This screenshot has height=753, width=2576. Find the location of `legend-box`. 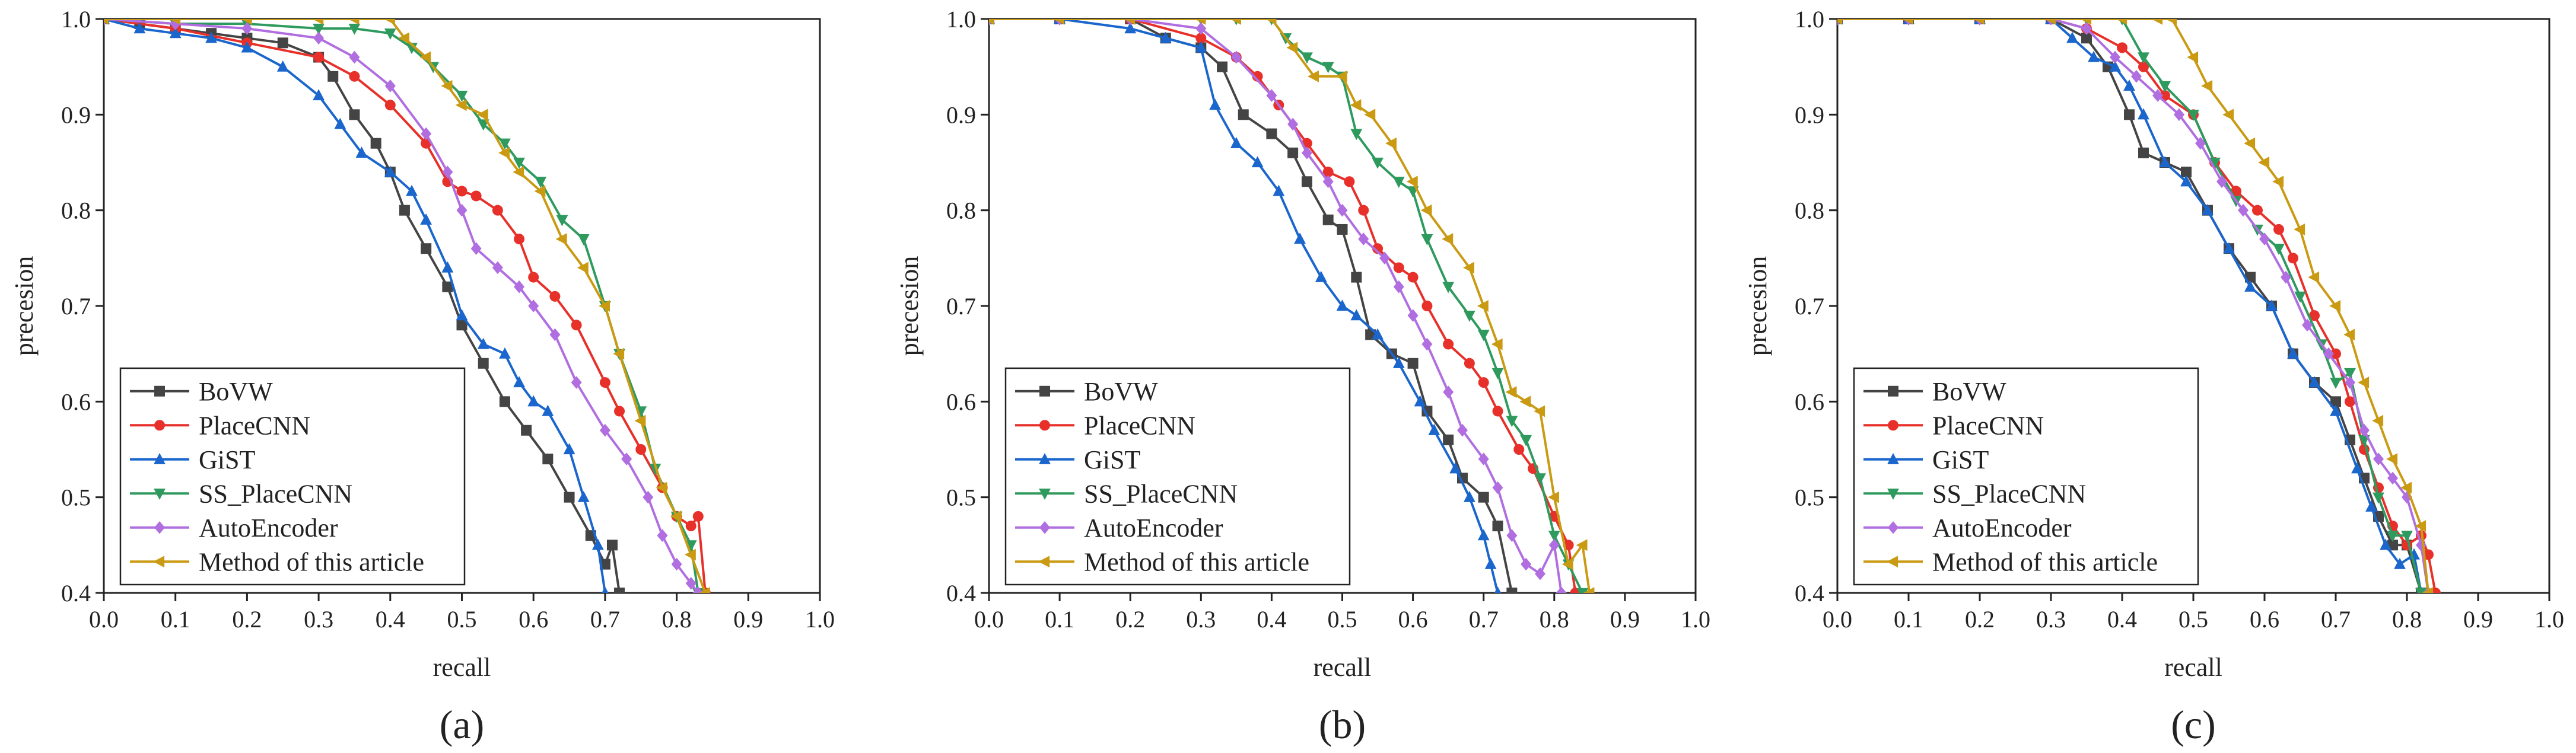

legend-box is located at coordinates (292, 476).